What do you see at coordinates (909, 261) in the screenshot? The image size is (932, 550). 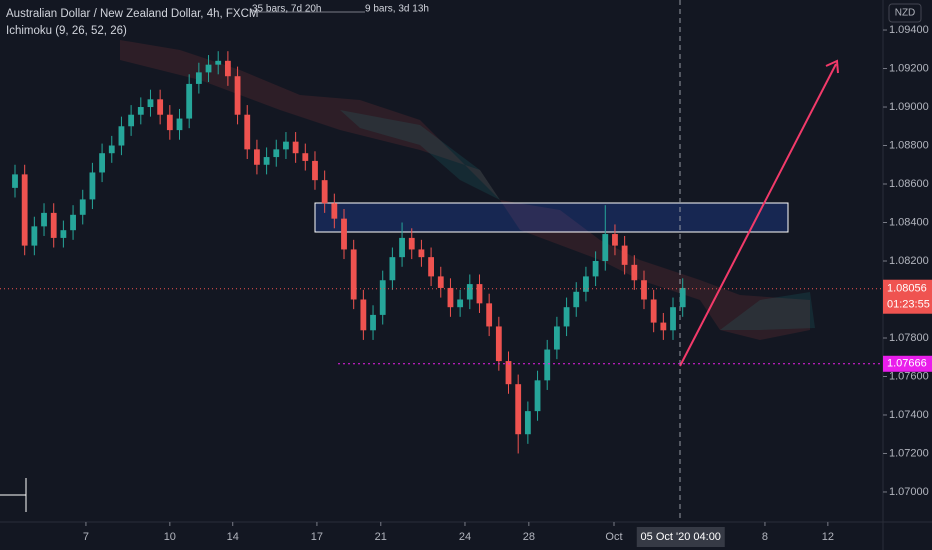 I see `y-tick-label: 1.08200` at bounding box center [909, 261].